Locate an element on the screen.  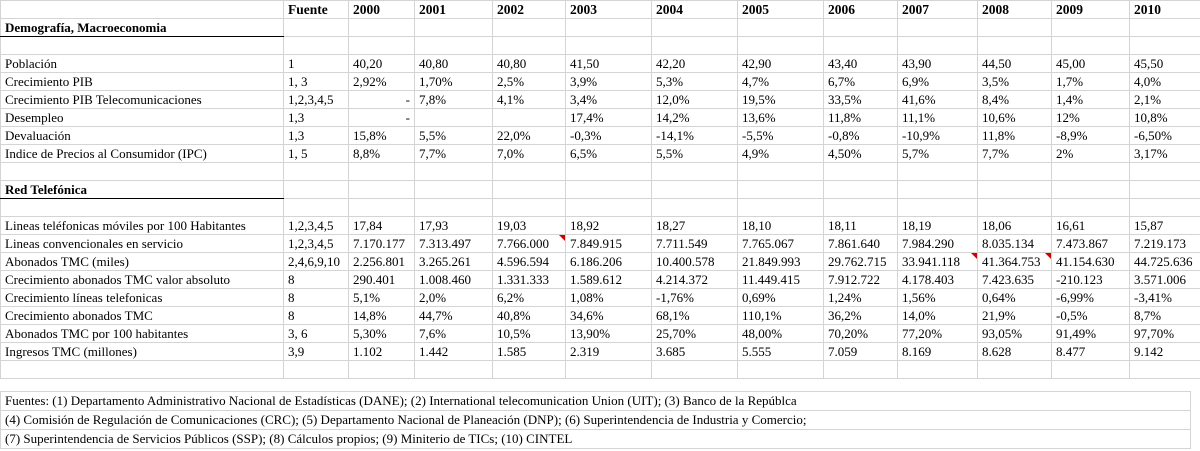
data-cell: -6,50% is located at coordinates (1164, 135).